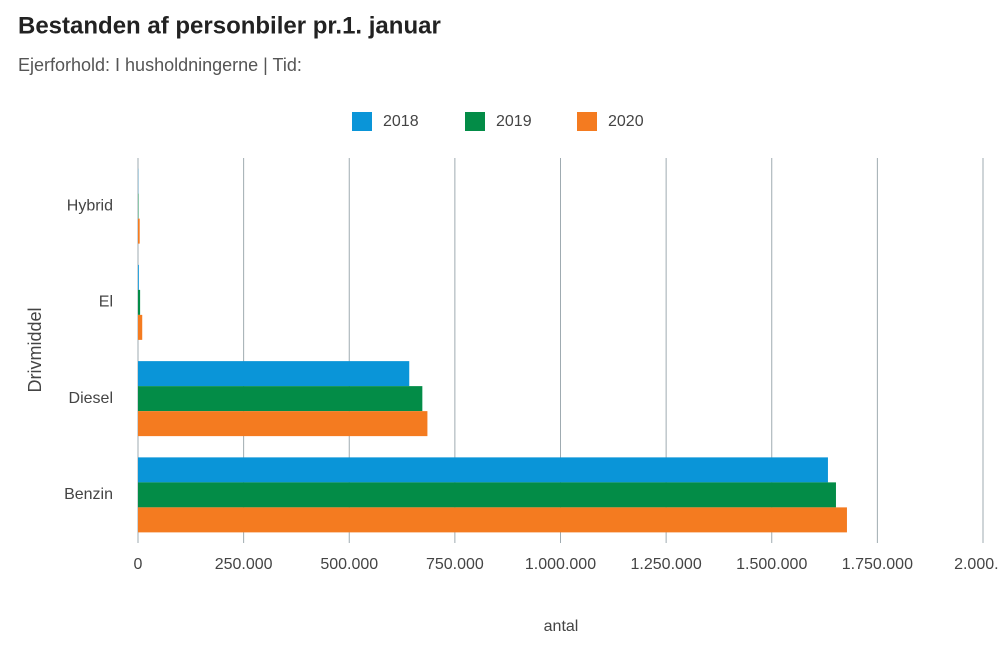  Describe the element at coordinates (88, 494) in the screenshot. I see `y-tick-label: Benzin` at that location.